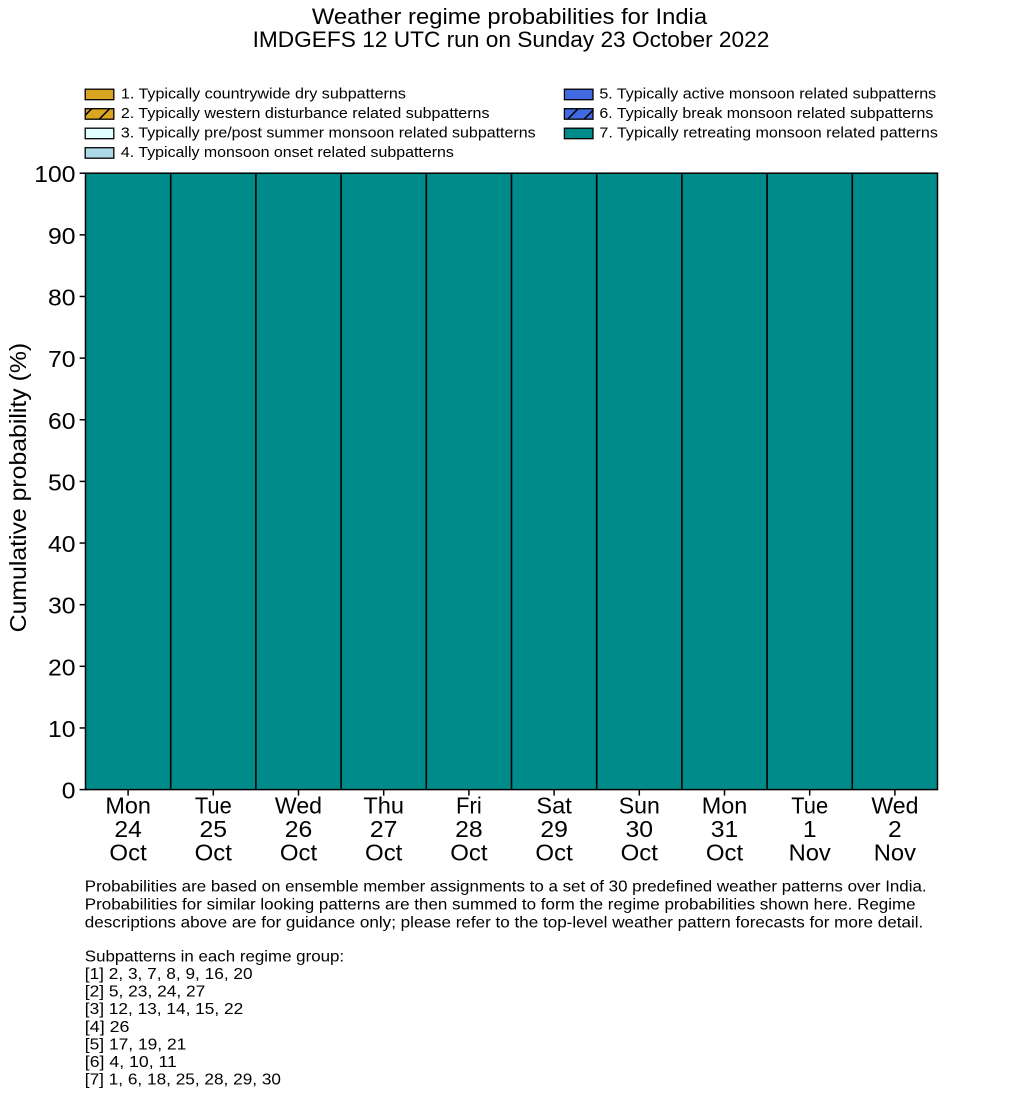  I want to click on svg-text: 100, so click(54, 174).